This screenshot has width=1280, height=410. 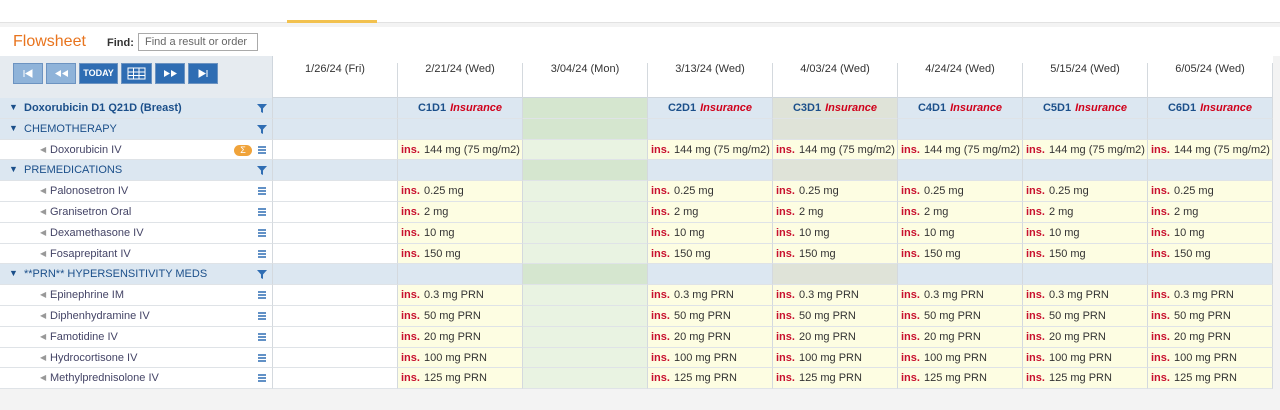 I want to click on next-button, so click(x=170, y=73).